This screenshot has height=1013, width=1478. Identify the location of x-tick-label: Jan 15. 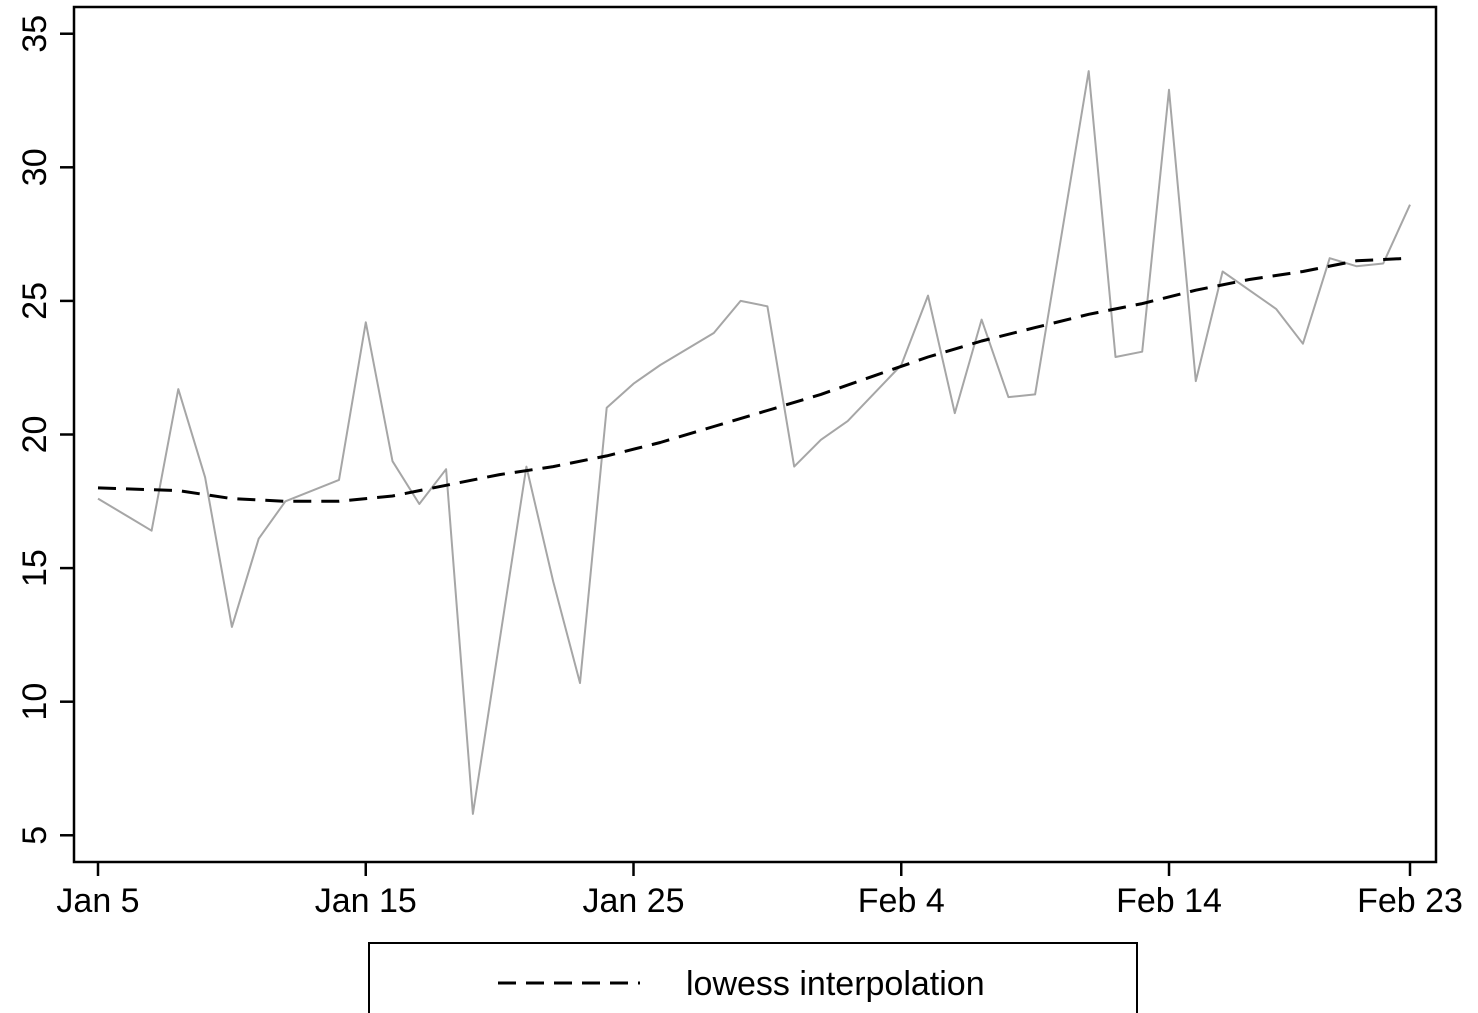
(366, 901).